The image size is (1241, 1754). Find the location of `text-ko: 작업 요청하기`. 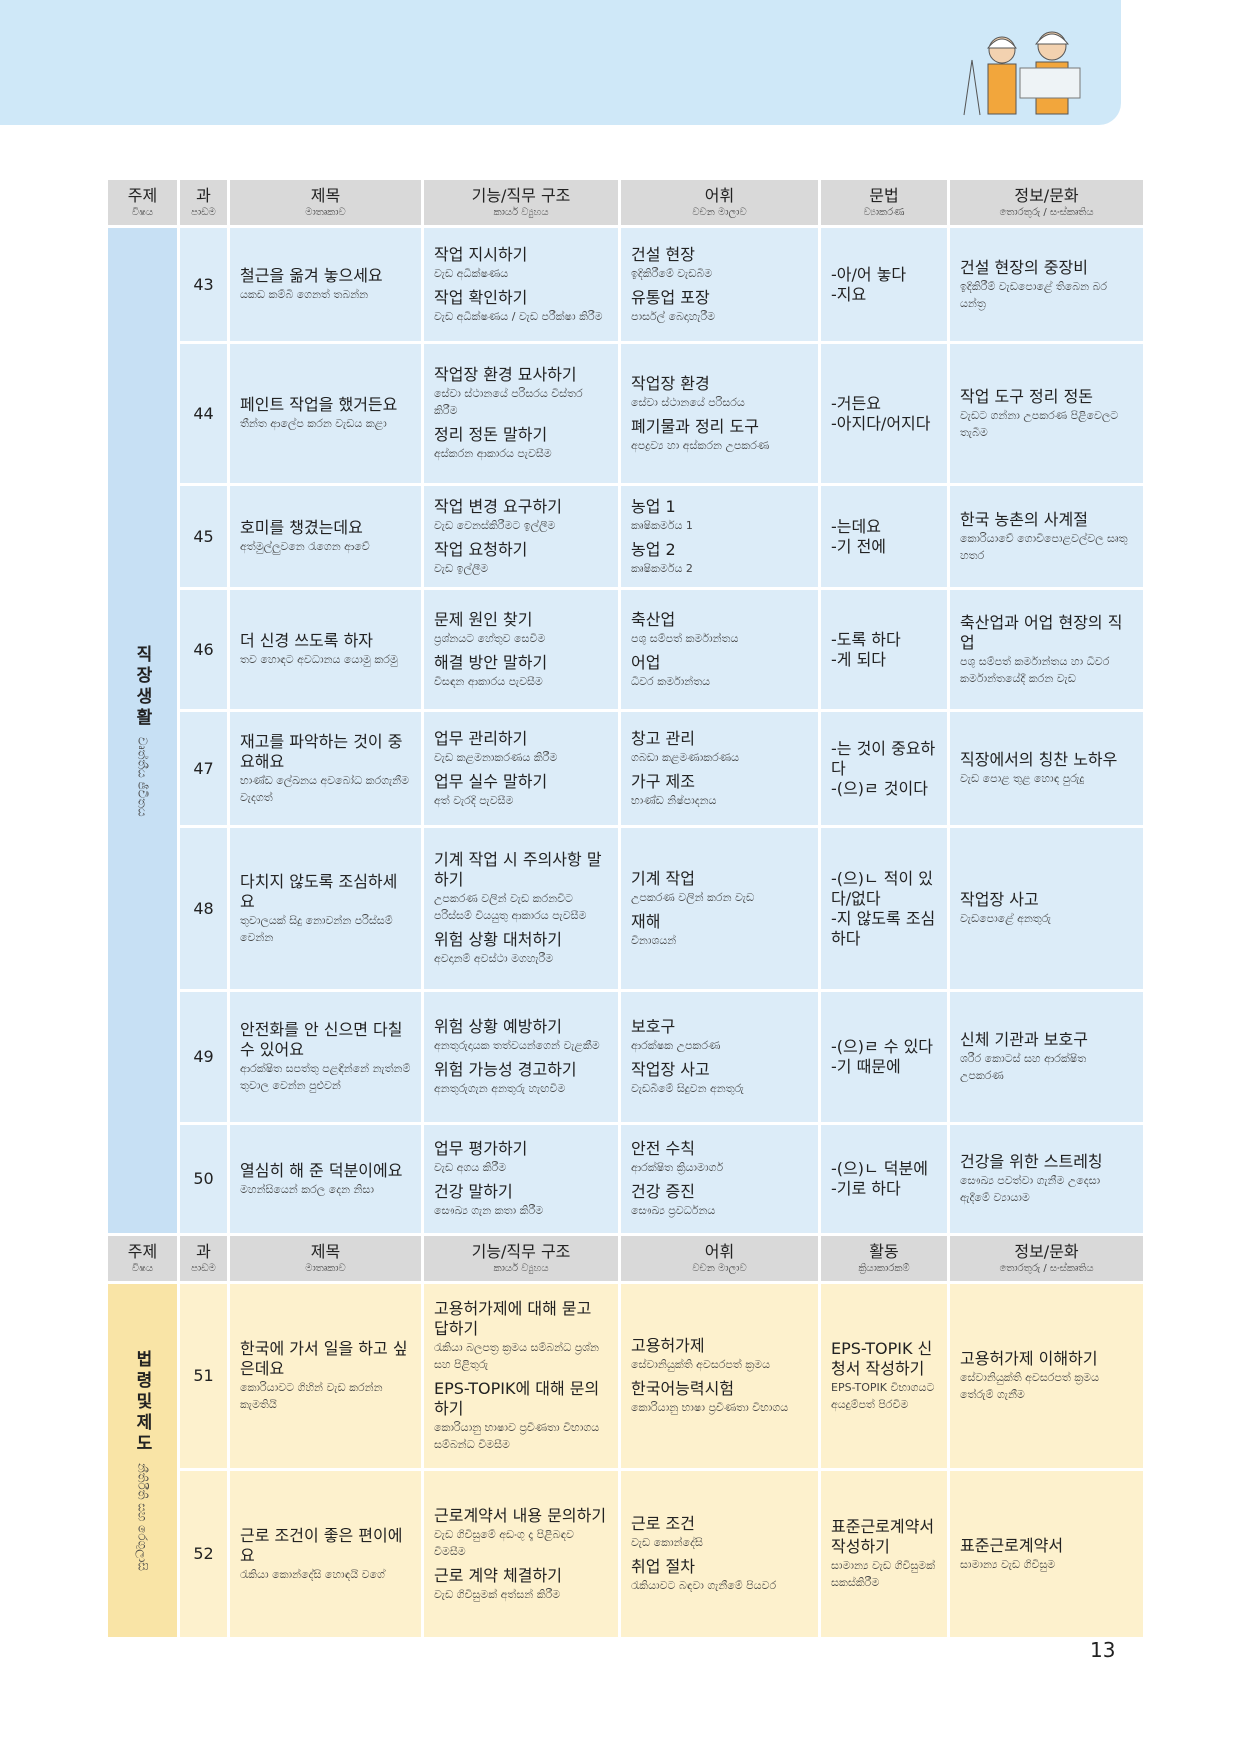

text-ko: 작업 요청하기 is located at coordinates (481, 549).